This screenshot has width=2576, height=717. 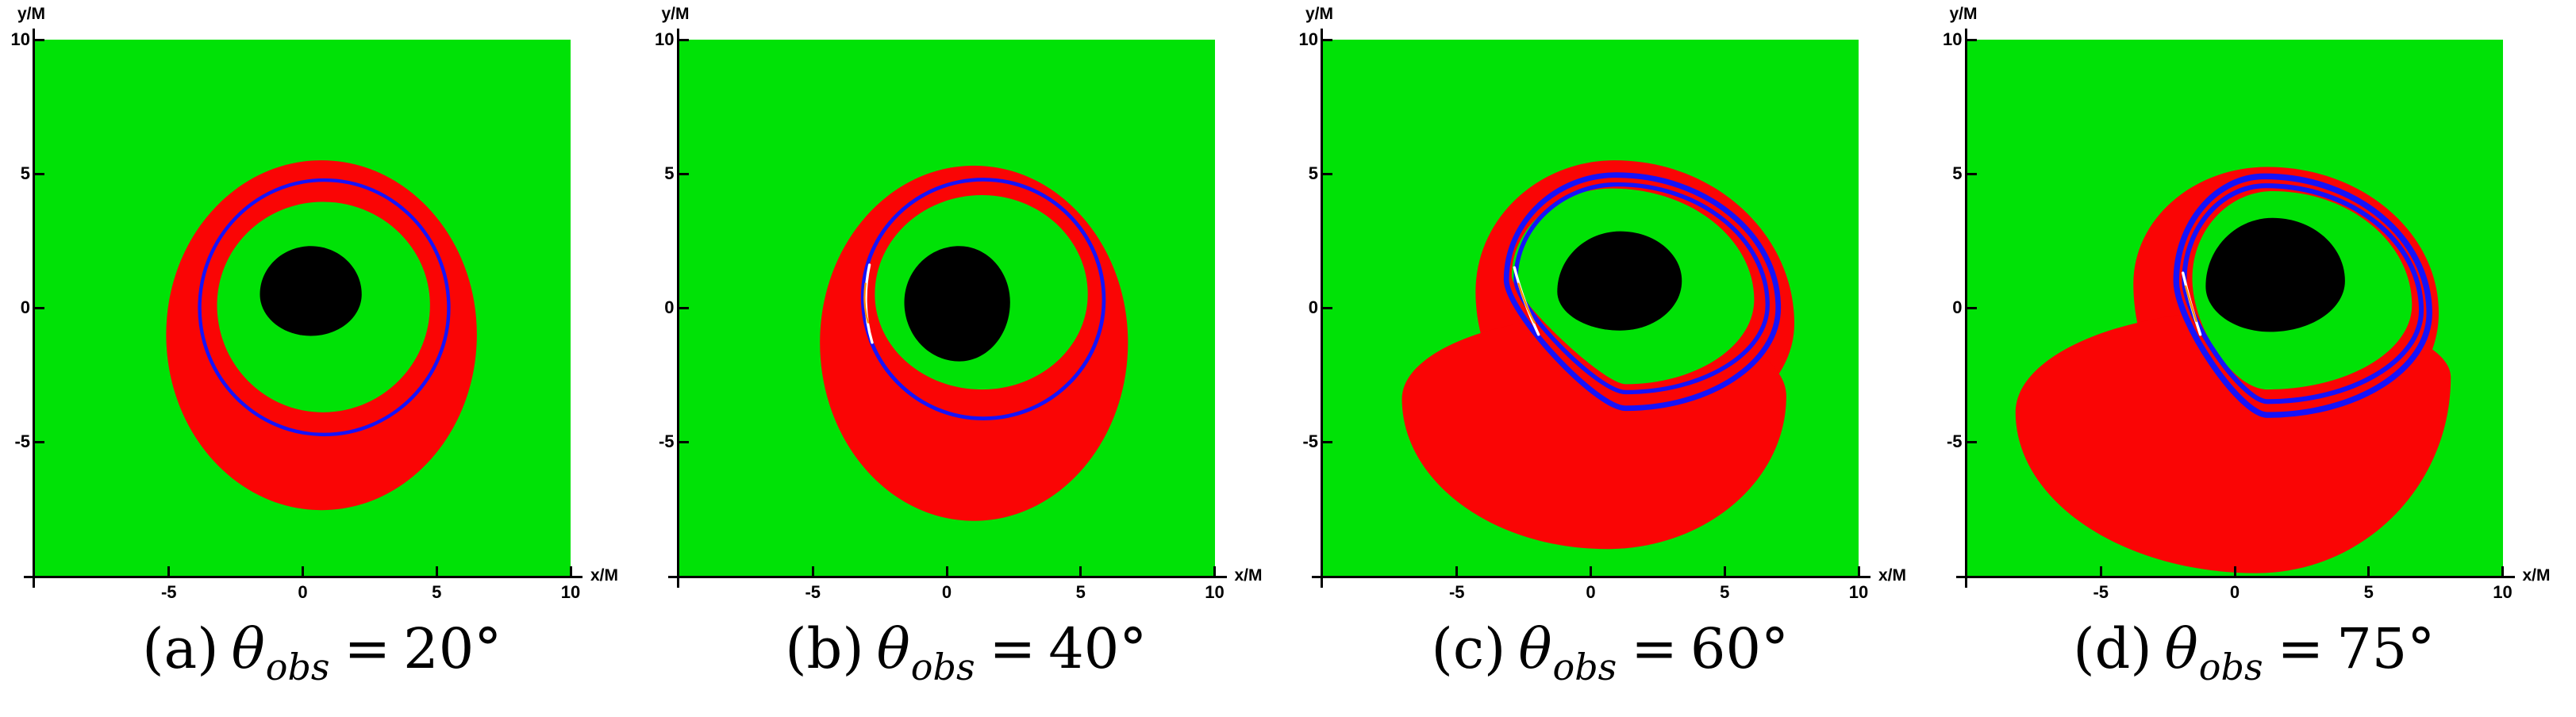 I want to click on caption-prefix: (b), so click(x=824, y=648).